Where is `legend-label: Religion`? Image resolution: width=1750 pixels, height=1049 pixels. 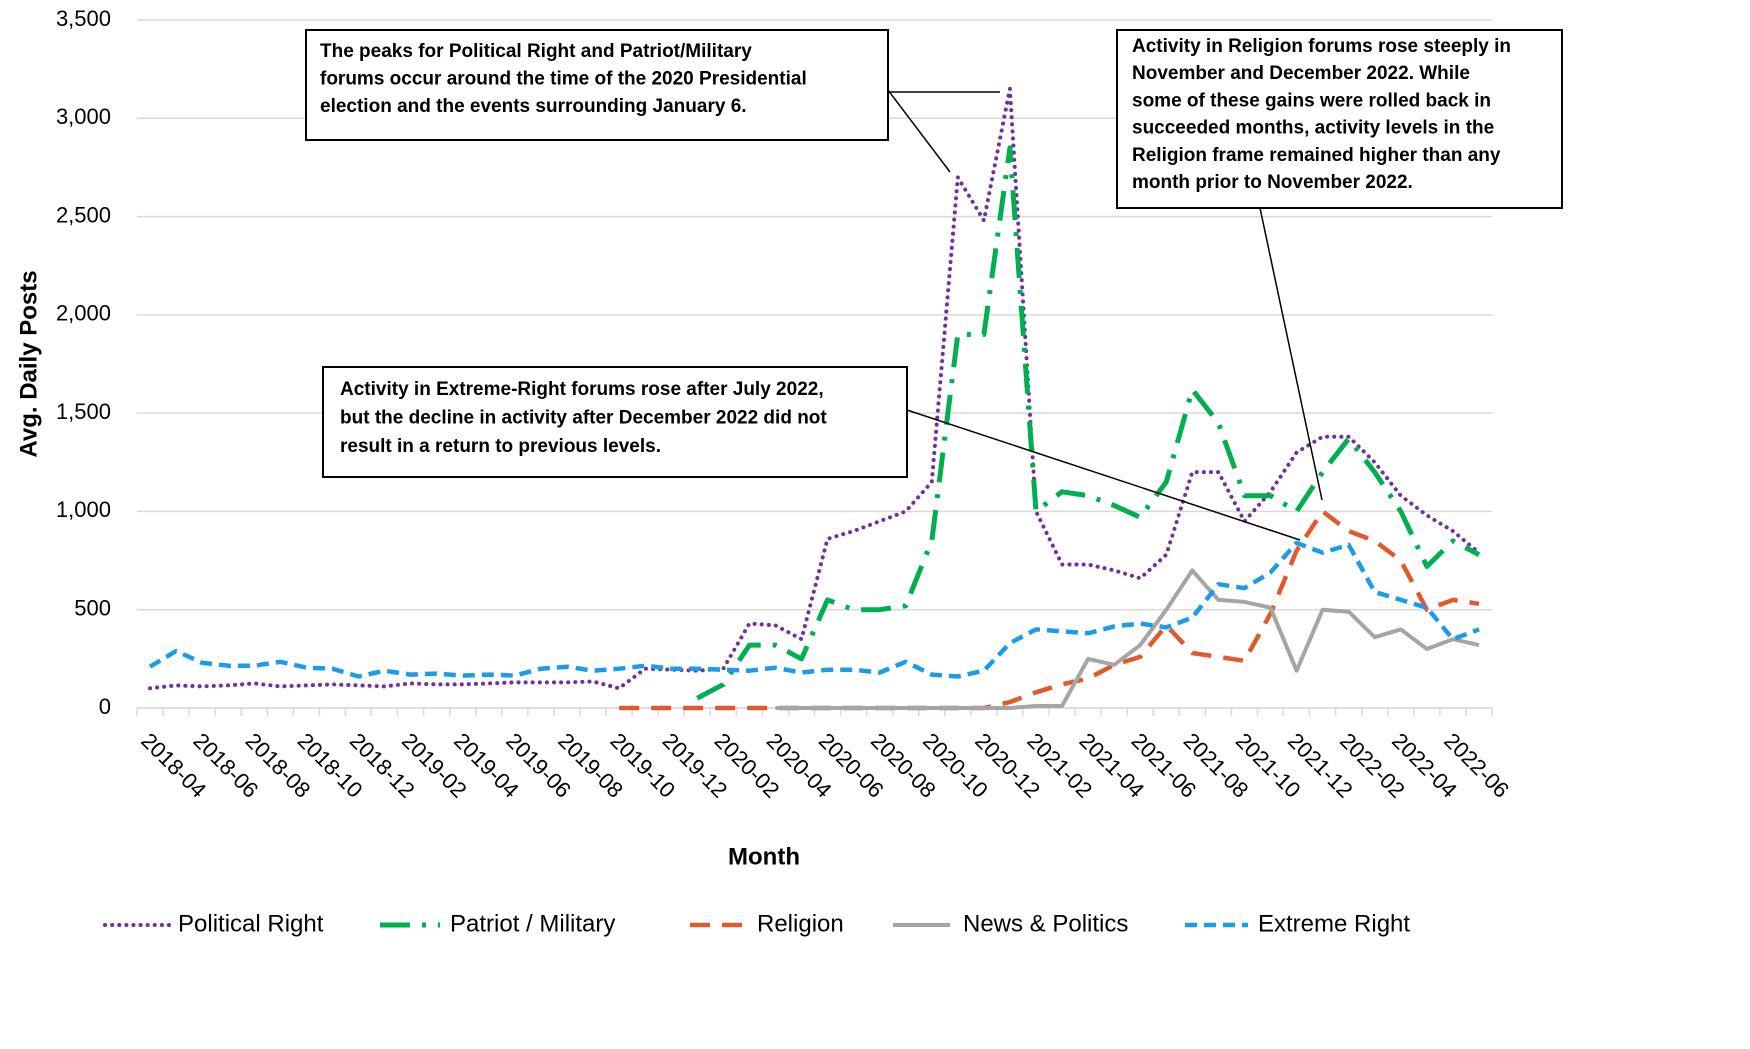
legend-label: Religion is located at coordinates (800, 923).